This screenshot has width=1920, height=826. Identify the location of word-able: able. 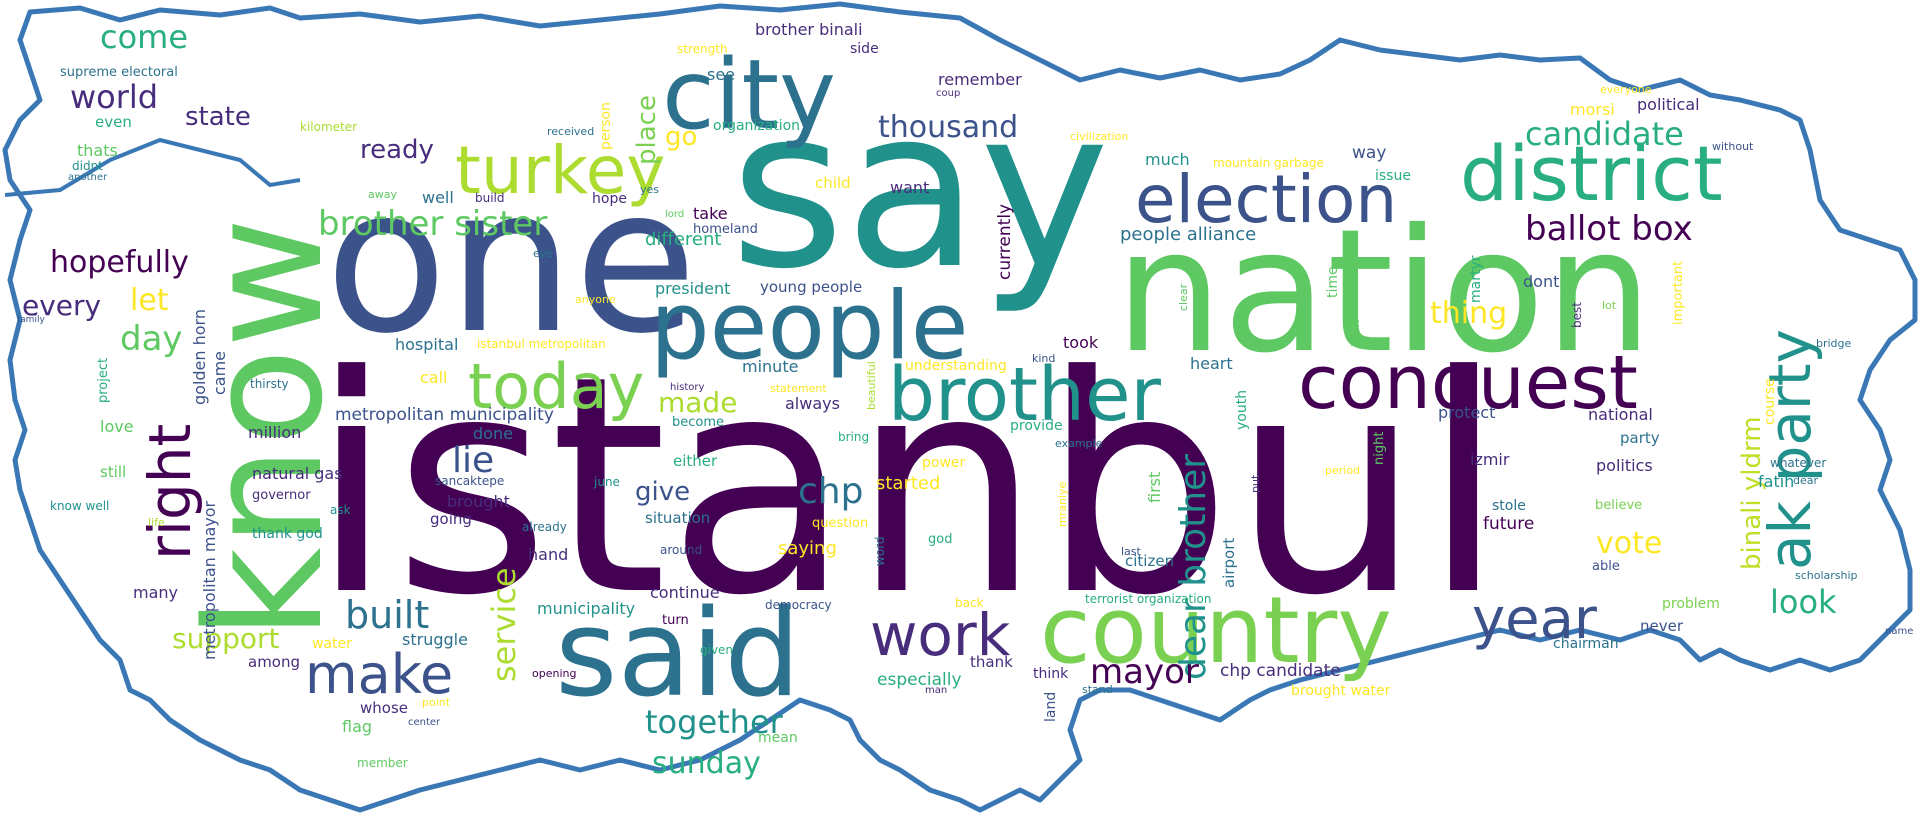
(1606, 566).